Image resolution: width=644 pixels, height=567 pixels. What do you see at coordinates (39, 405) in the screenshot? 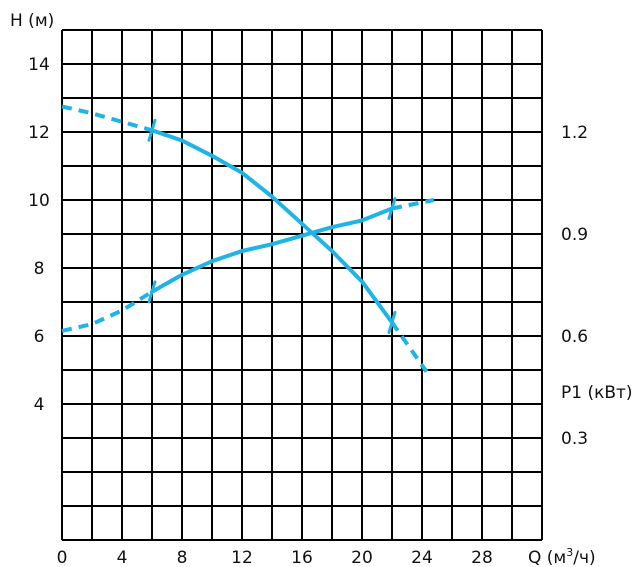
I see `y-left-tick-label: 4` at bounding box center [39, 405].